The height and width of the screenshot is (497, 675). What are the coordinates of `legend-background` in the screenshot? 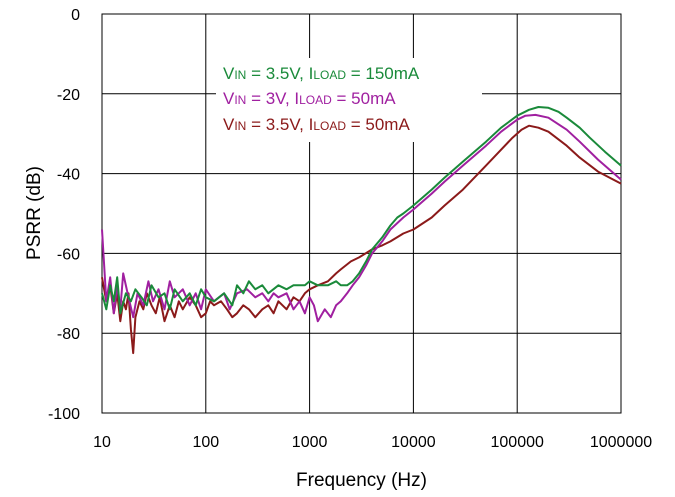 It's located at (349, 100).